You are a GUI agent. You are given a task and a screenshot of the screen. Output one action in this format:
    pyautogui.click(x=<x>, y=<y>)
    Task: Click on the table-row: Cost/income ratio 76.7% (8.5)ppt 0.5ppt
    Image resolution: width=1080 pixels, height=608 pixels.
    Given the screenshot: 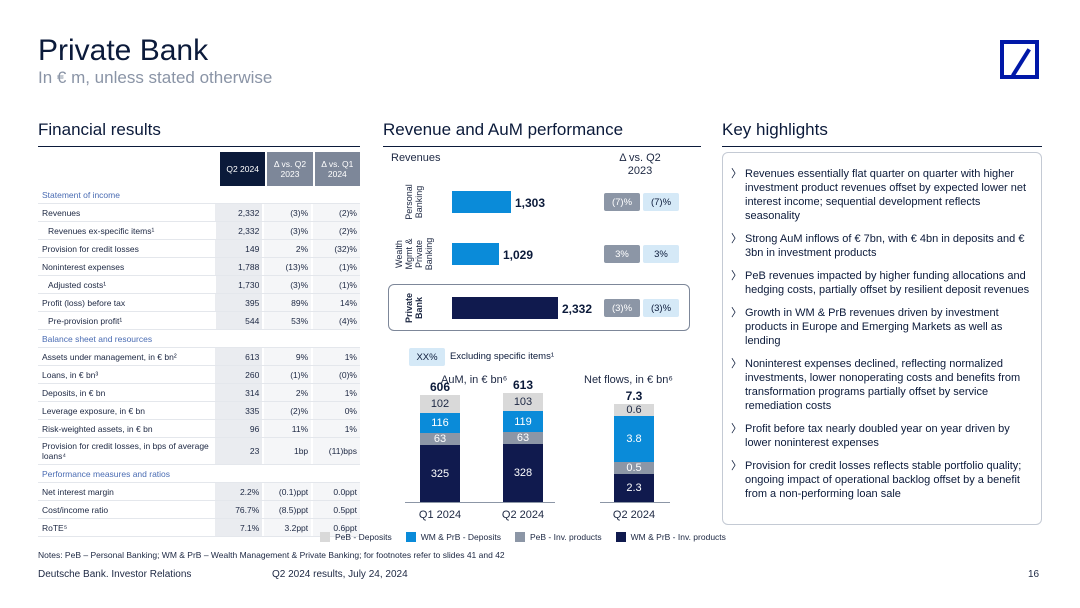 What is the action you would take?
    pyautogui.click(x=199, y=510)
    